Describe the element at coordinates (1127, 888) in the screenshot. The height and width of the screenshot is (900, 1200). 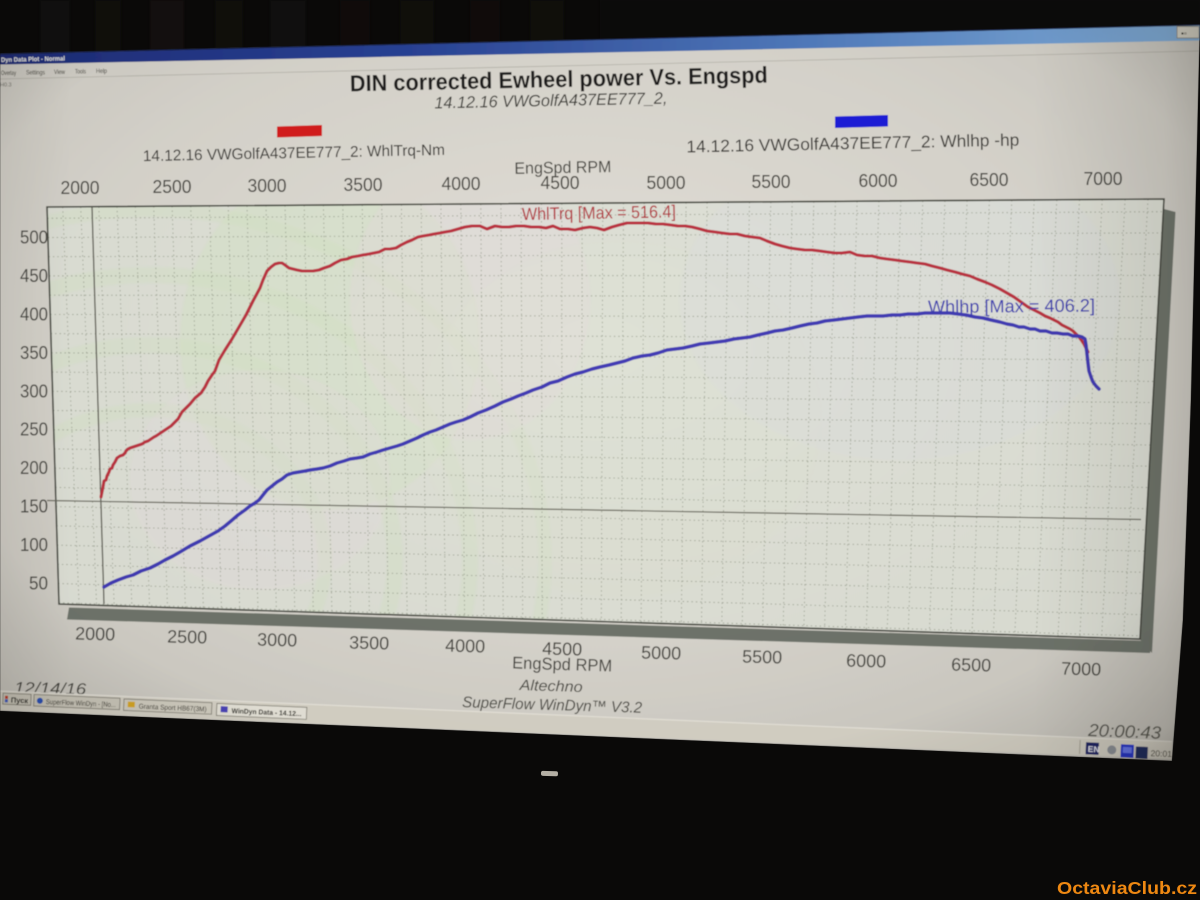
I see `svg-text: OctaviaClub.cz` at that location.